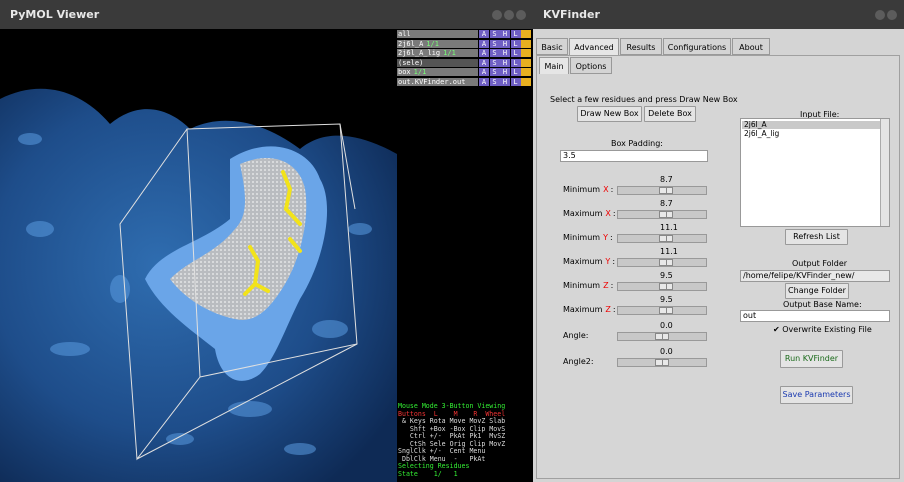 This screenshot has width=904, height=482. I want to click on output-folder-label: Output Folder, so click(820, 263).